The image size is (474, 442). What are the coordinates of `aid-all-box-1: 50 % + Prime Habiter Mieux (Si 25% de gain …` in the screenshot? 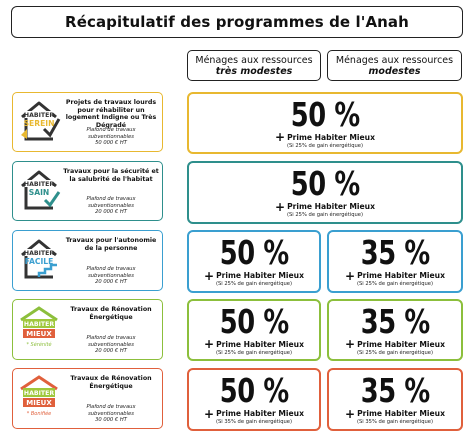 It's located at (325, 192).